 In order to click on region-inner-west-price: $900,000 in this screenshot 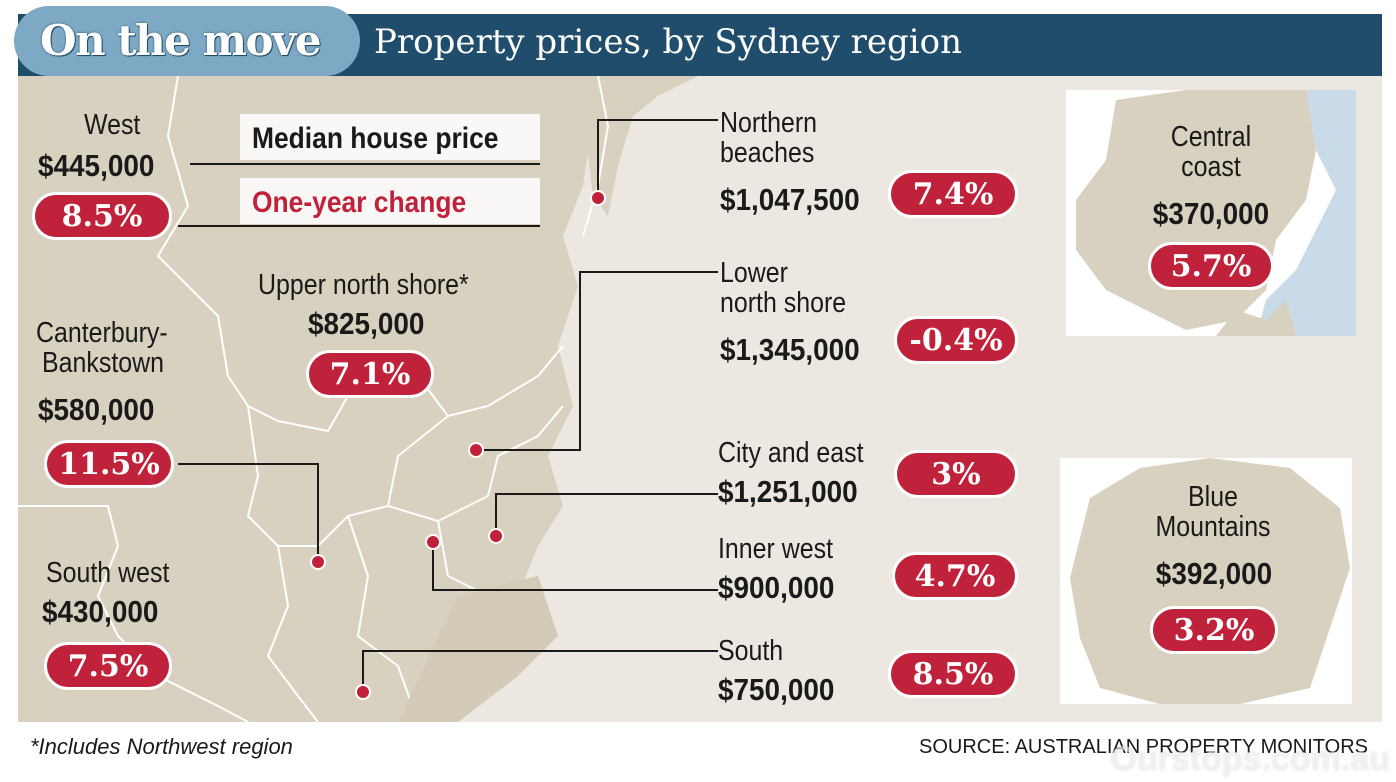, I will do `click(776, 587)`.